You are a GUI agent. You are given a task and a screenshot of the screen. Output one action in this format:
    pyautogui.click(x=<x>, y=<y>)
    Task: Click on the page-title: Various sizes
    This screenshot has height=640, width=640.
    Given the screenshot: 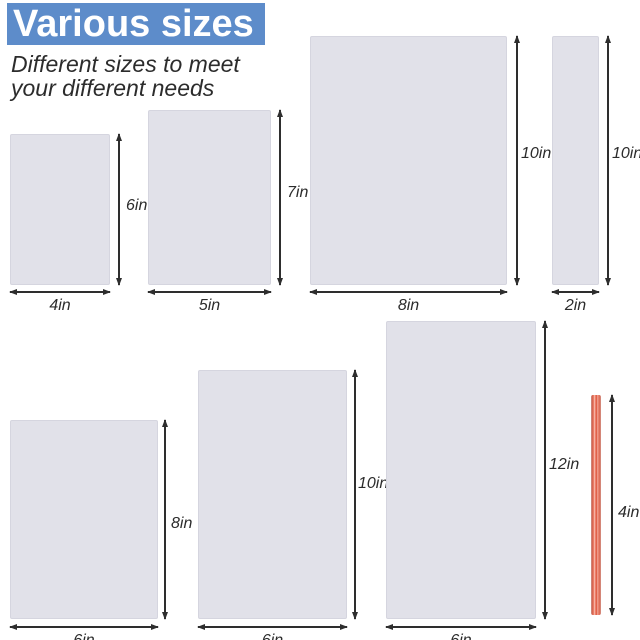 What is the action you would take?
    pyautogui.click(x=136, y=24)
    